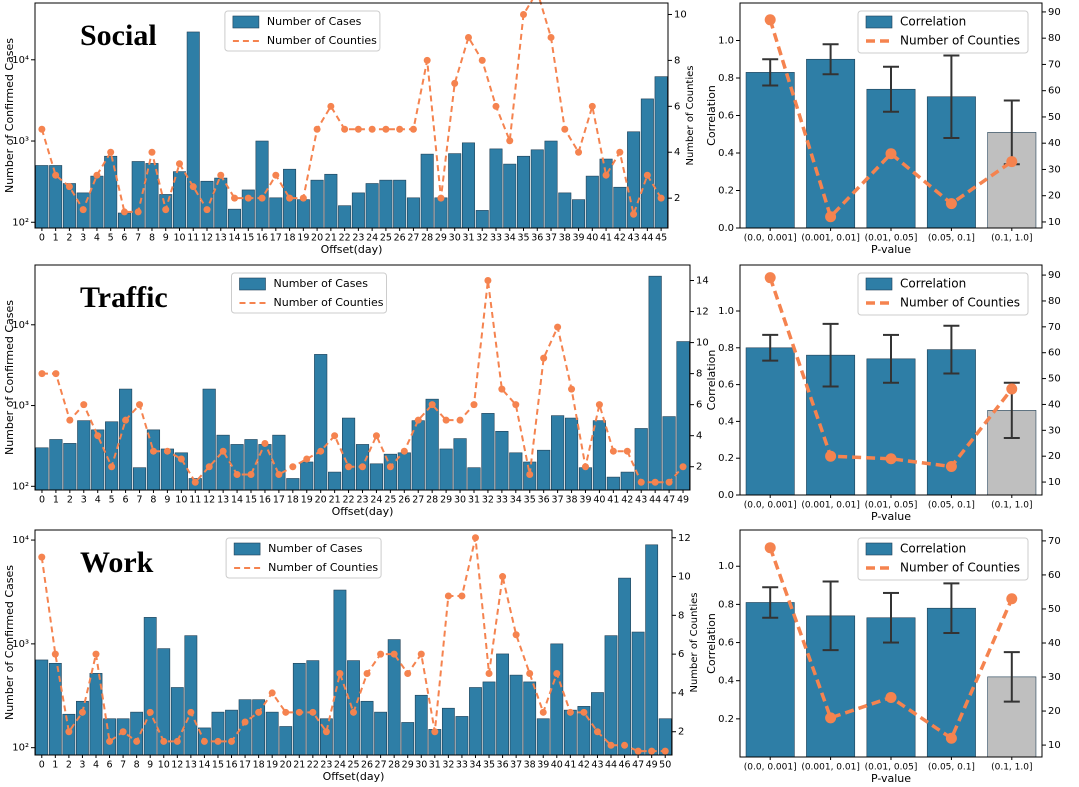 Image resolution: width=1079 pixels, height=787 pixels. I want to click on x-tick-label: (0.0, 0.001], so click(770, 506).